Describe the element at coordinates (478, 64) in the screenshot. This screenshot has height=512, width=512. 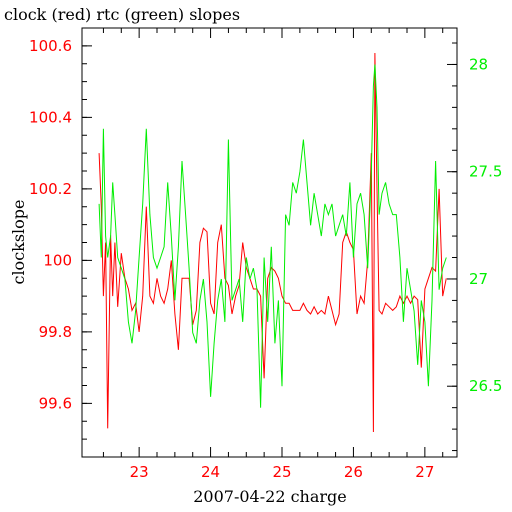
I see `y-right-tick-label: 28` at that location.